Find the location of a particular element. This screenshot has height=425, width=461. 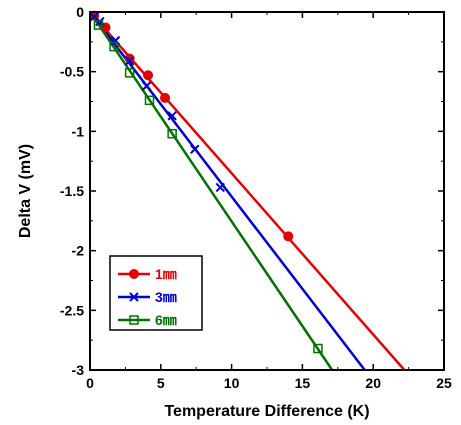

x-tick-label: 5 is located at coordinates (161, 383).